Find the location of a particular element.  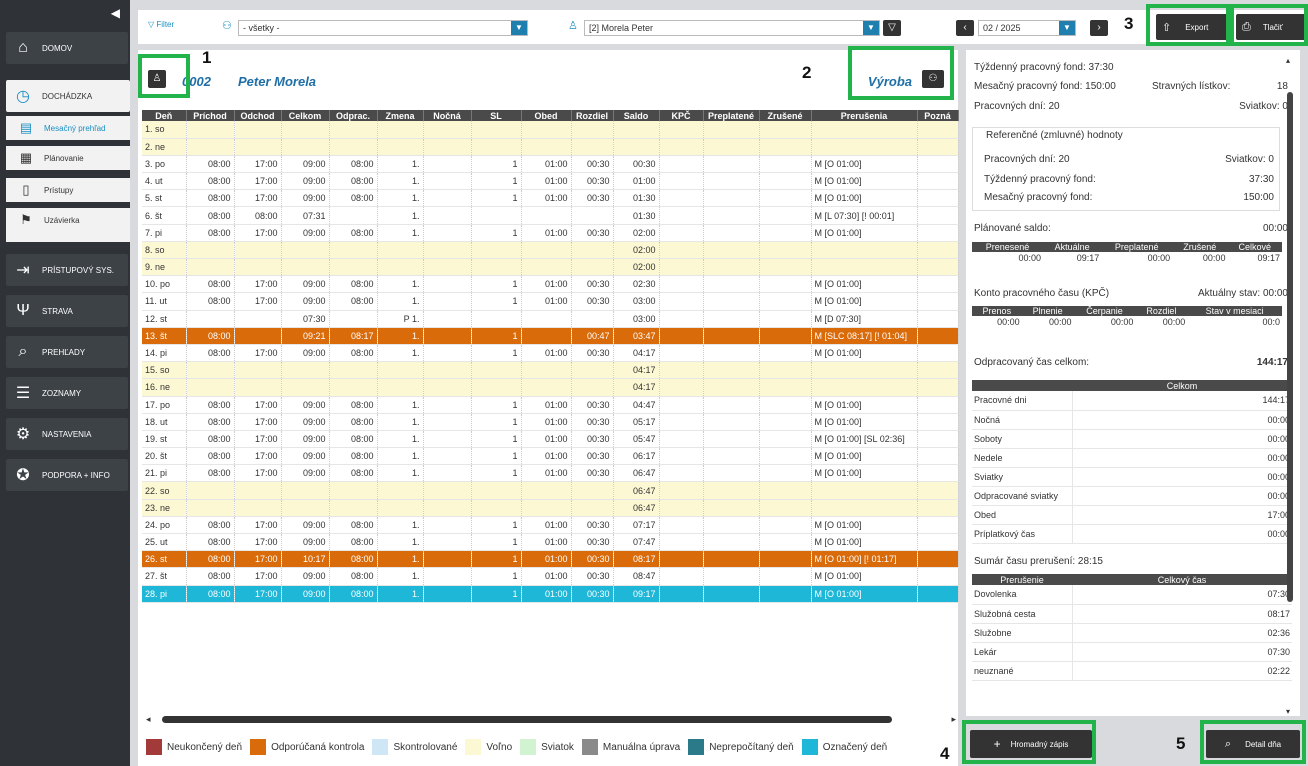

column-header: SL is located at coordinates (496, 115).